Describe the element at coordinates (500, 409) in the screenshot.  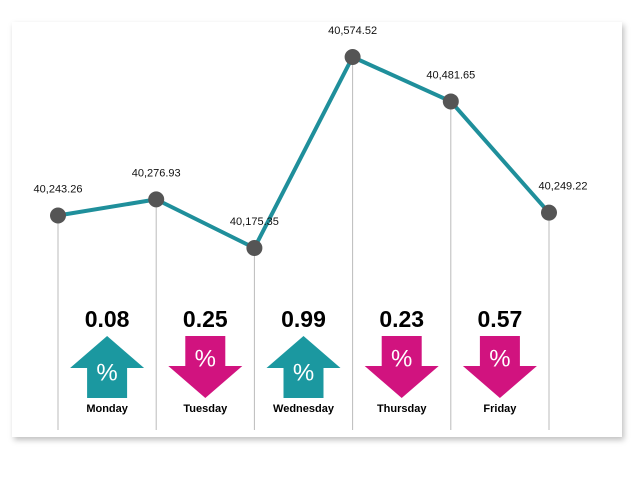
I see `day-name: Friday` at that location.